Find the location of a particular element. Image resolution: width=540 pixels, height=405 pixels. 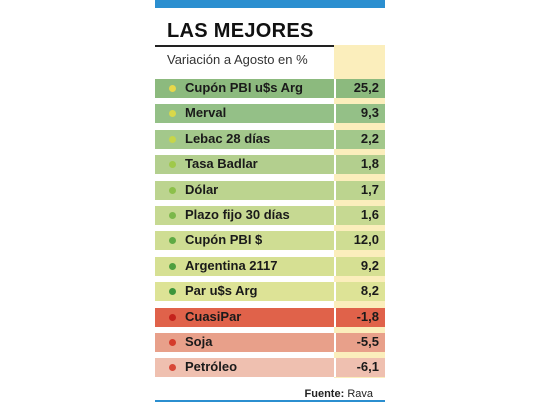

row-label: Par u$s Arg is located at coordinates (221, 291).